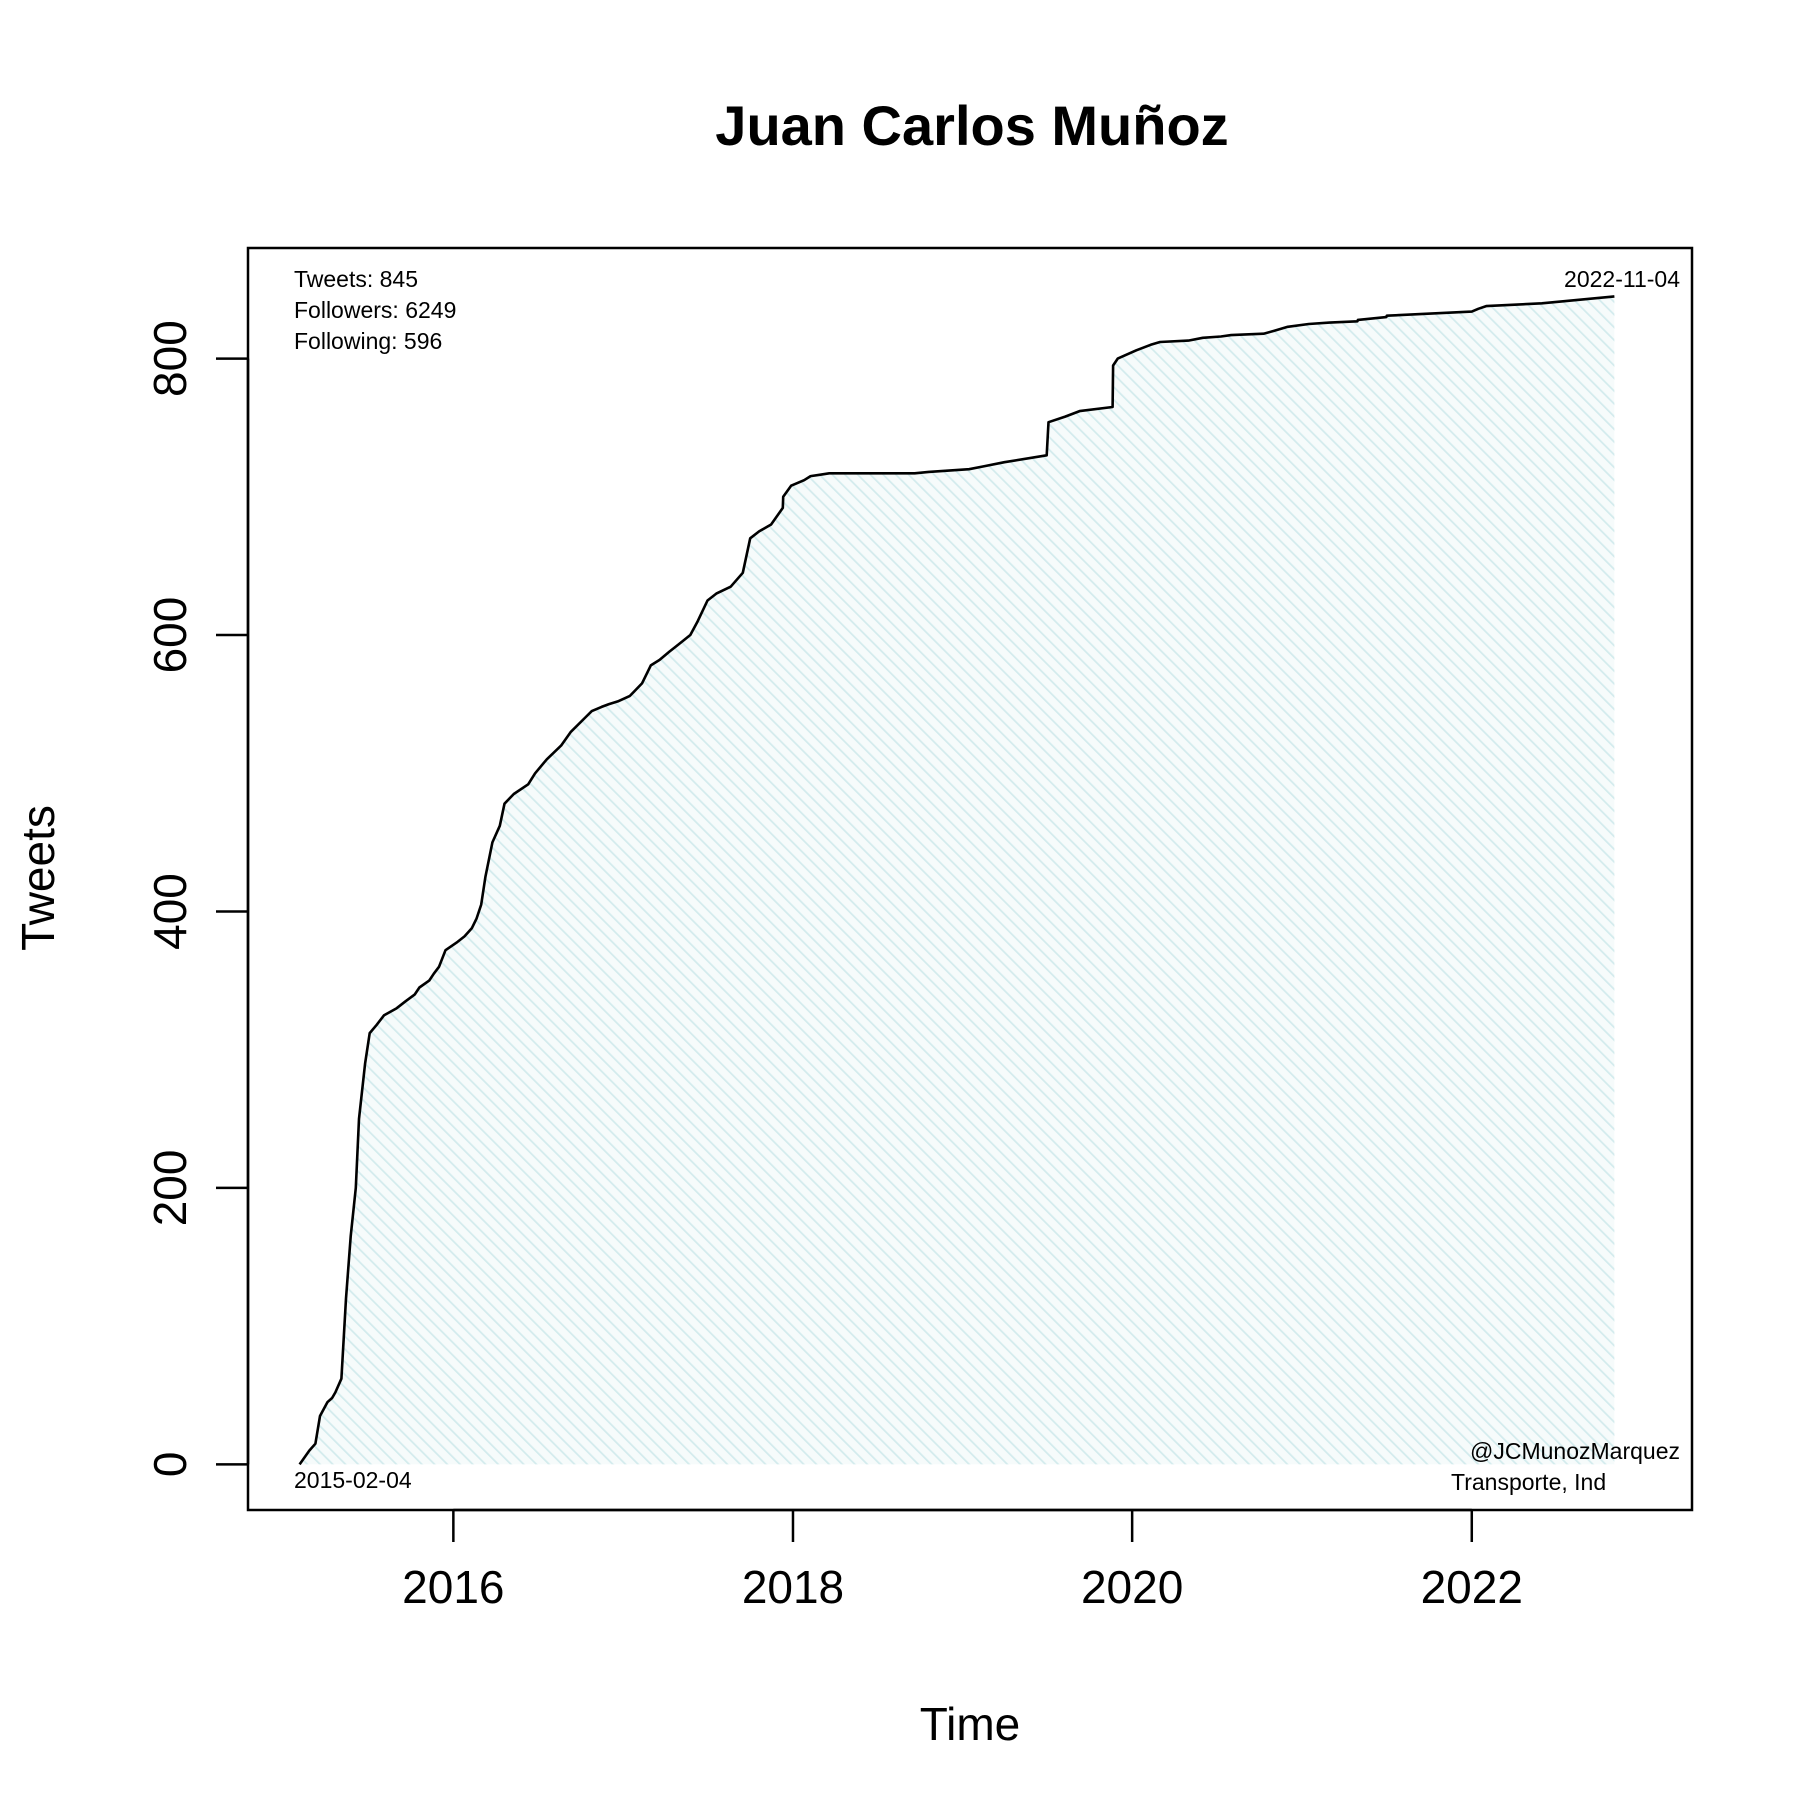 This screenshot has height=1800, width=1800. I want to click on y-tick-label: 800, so click(170, 358).